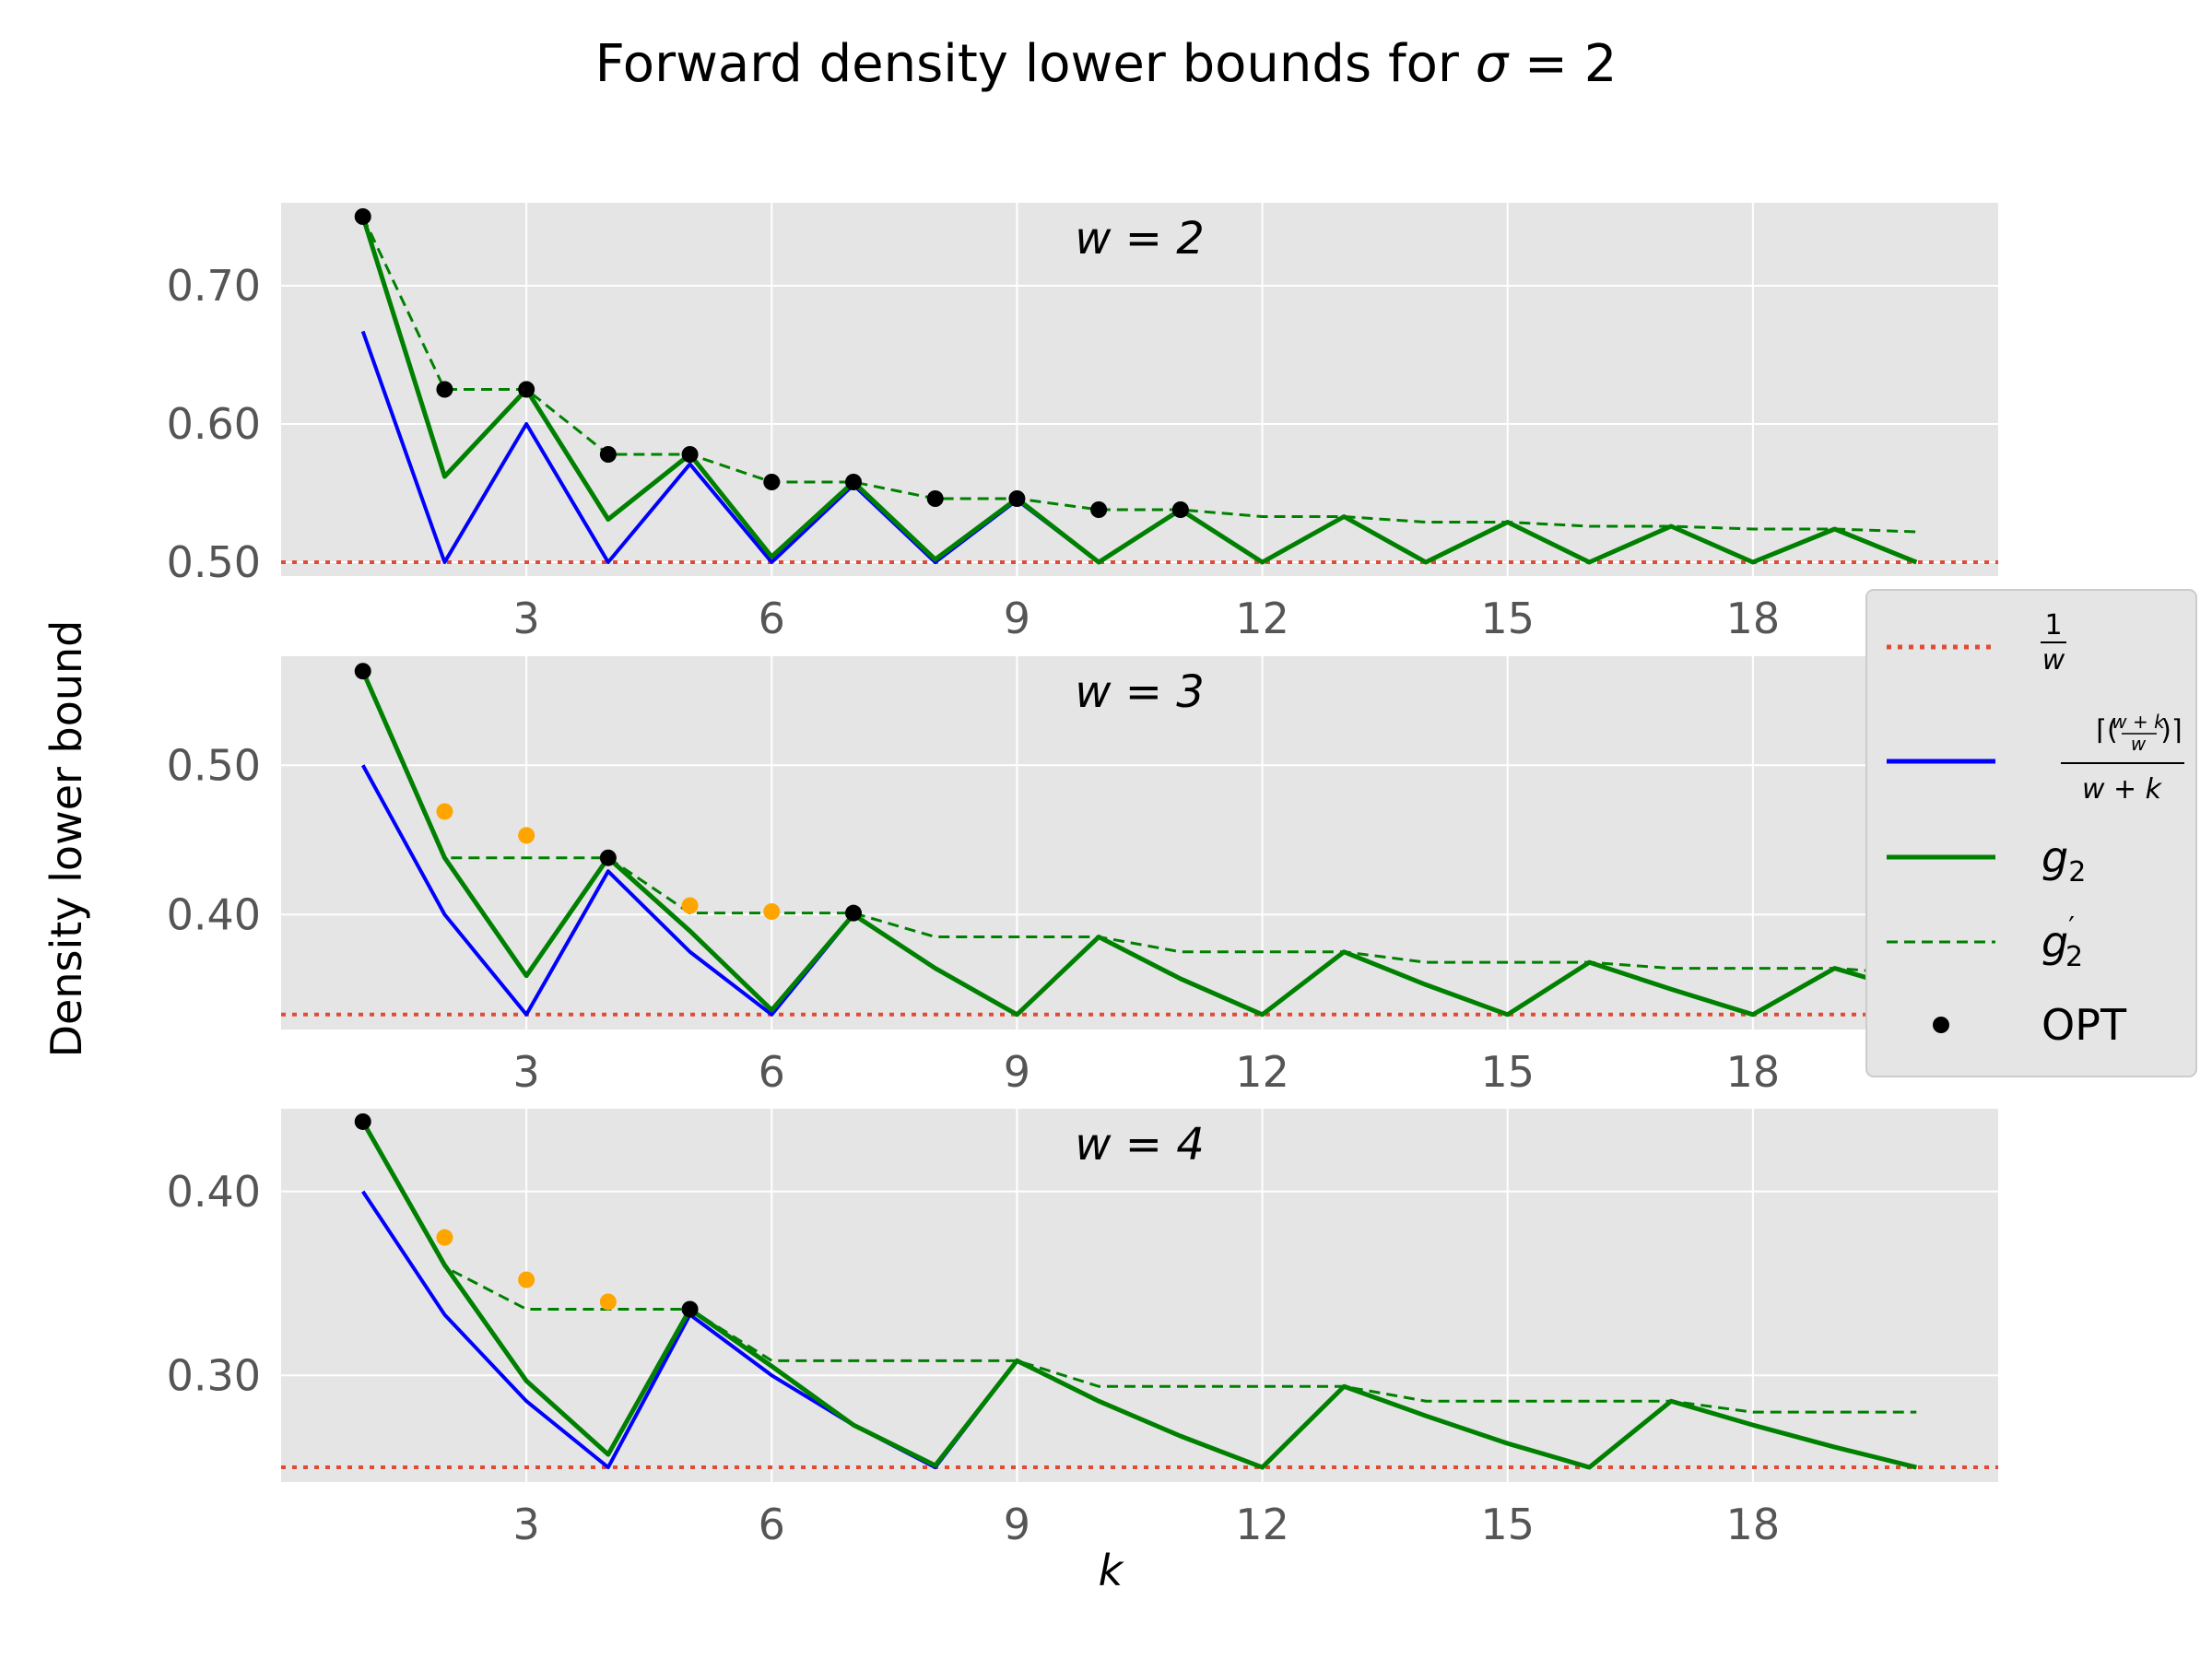 The image size is (2212, 1659). Describe the element at coordinates (2053, 625) in the screenshot. I see `svg-text: 1` at that location.